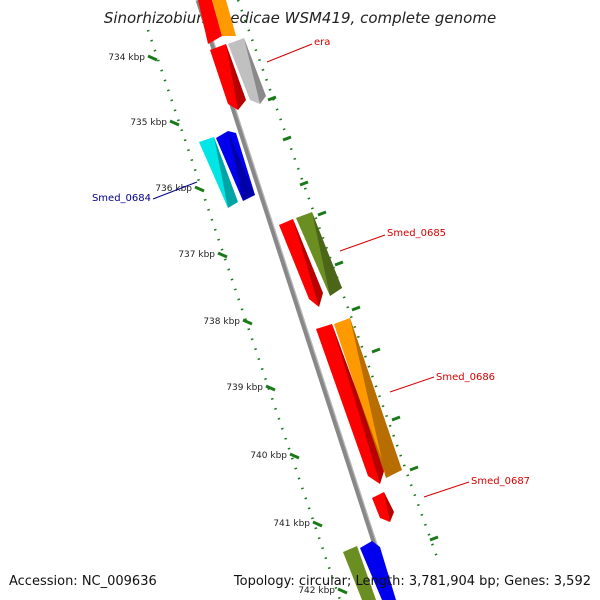  What do you see at coordinates (291, 524) in the screenshot?
I see `tick-label: 741 kbp` at bounding box center [291, 524].